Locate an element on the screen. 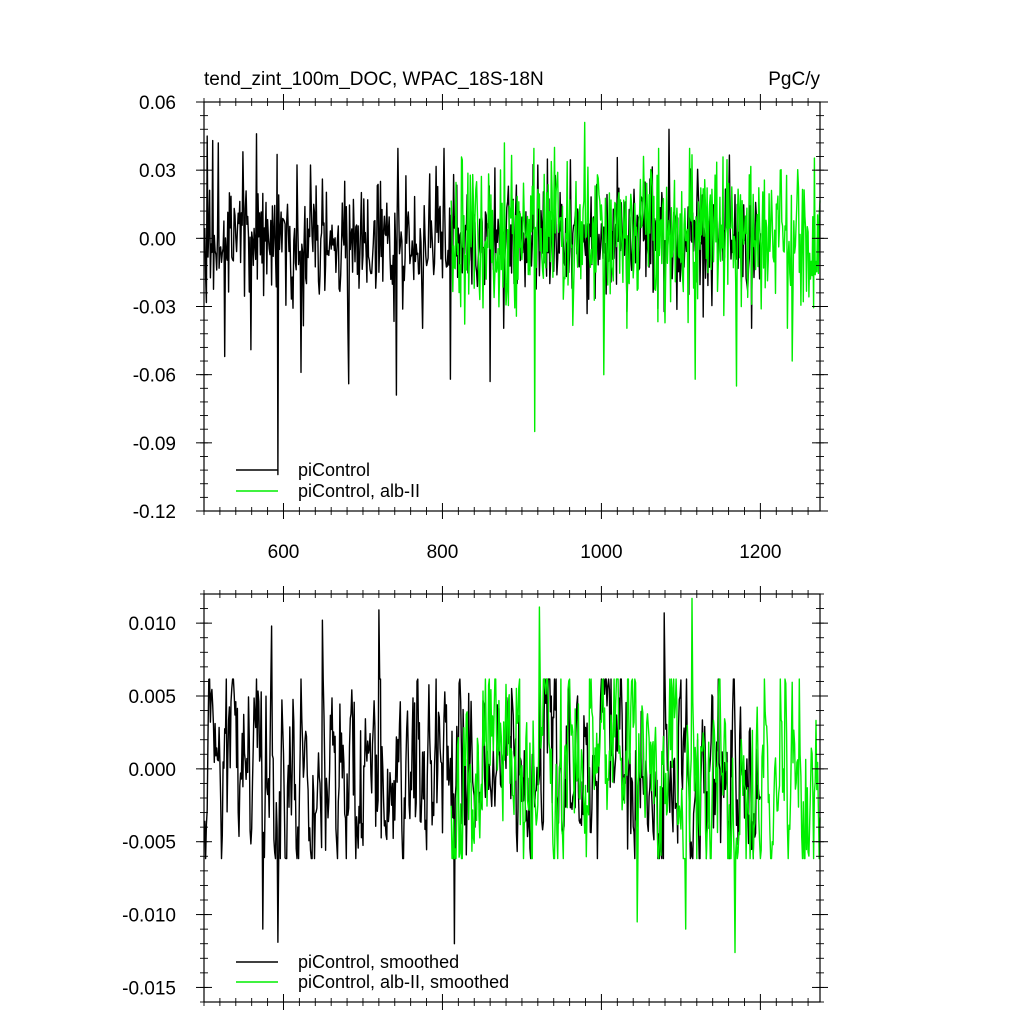  x-tick-label: 800 is located at coordinates (443, 552).